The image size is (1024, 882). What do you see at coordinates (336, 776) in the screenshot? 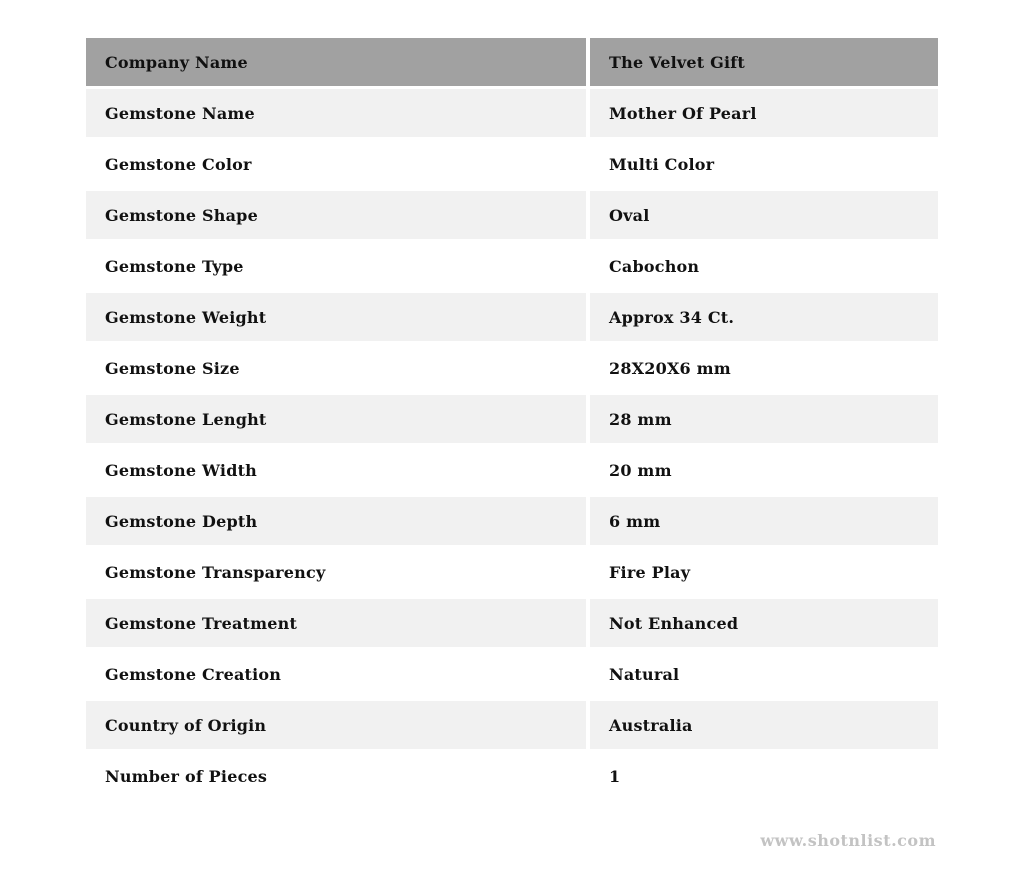
I see `row-label-cell: Number of Pieces` at bounding box center [336, 776].